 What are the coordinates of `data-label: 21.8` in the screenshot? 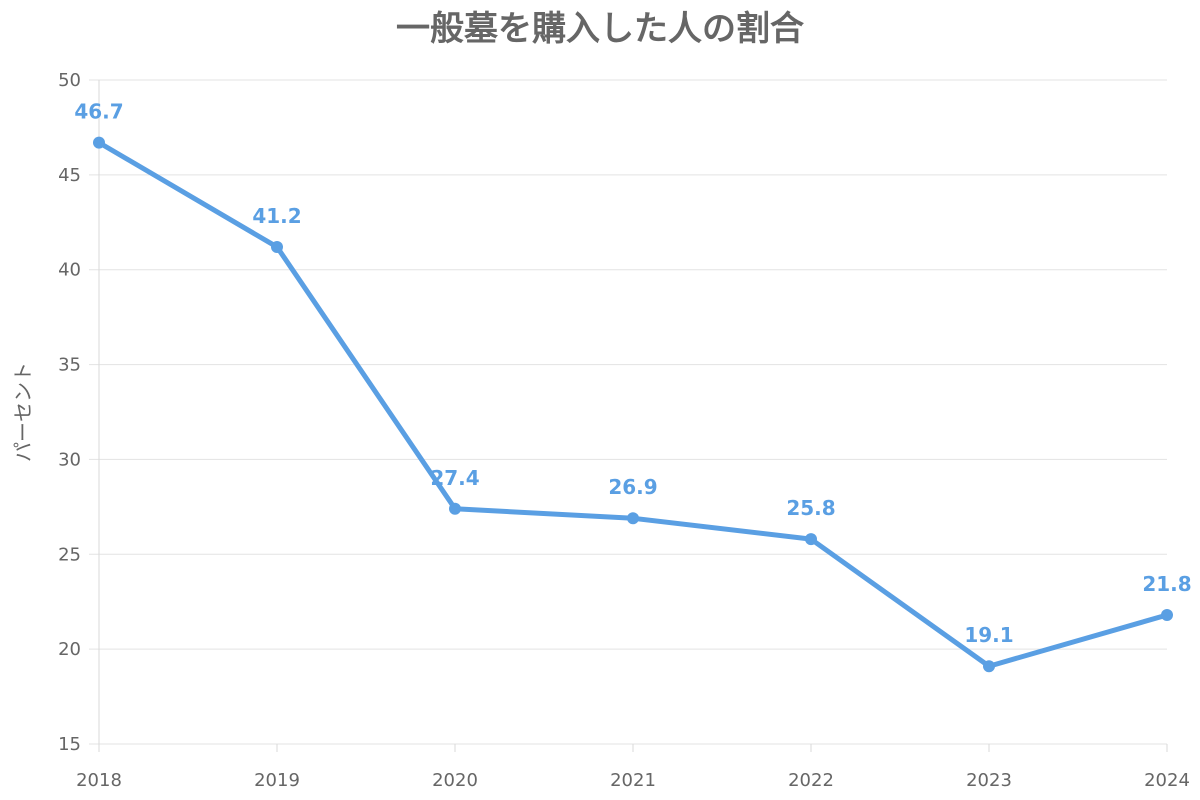 It's located at (1166, 584).